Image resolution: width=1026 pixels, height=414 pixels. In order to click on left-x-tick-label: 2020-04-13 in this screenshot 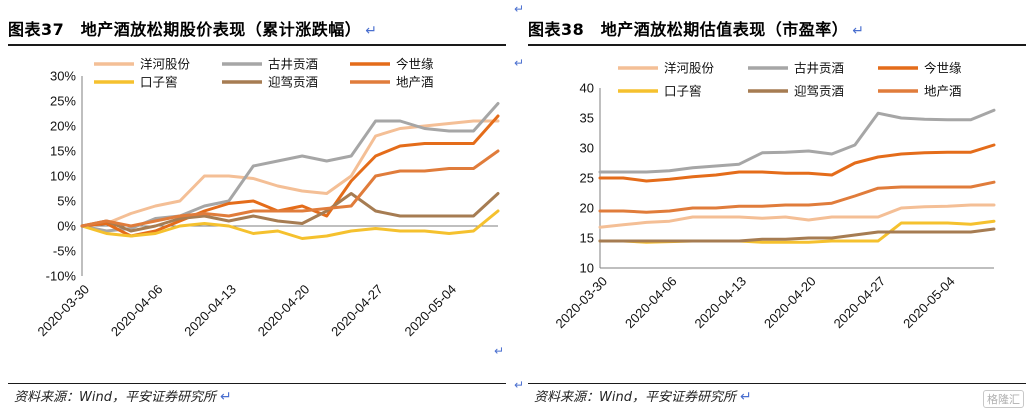, I will do `click(210, 311)`.